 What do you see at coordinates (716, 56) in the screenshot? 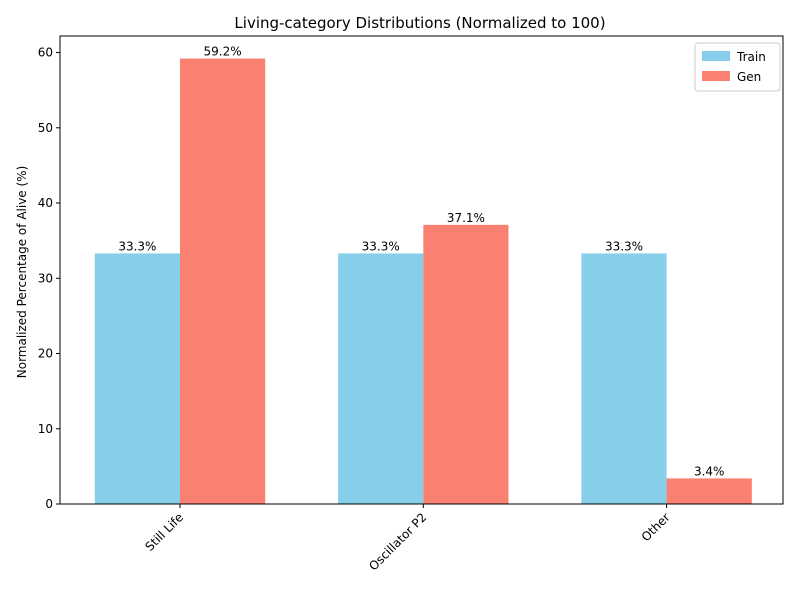
I see `legend-swatch-train` at bounding box center [716, 56].